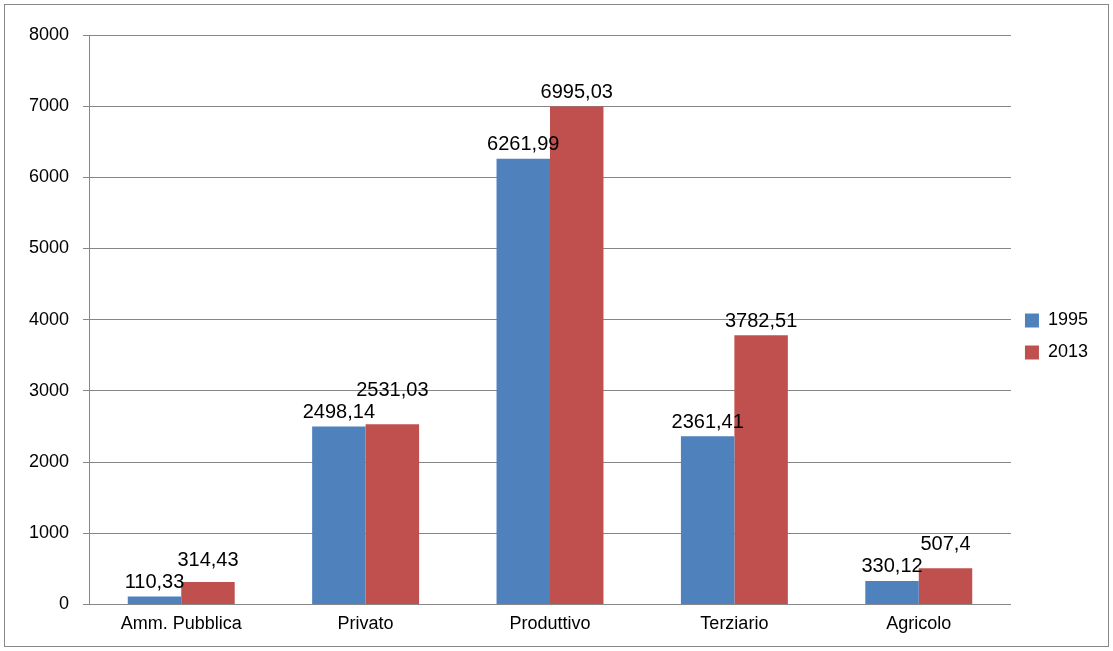 The image size is (1113, 651). What do you see at coordinates (734, 623) in the screenshot?
I see `x-tick-label: Terziario` at bounding box center [734, 623].